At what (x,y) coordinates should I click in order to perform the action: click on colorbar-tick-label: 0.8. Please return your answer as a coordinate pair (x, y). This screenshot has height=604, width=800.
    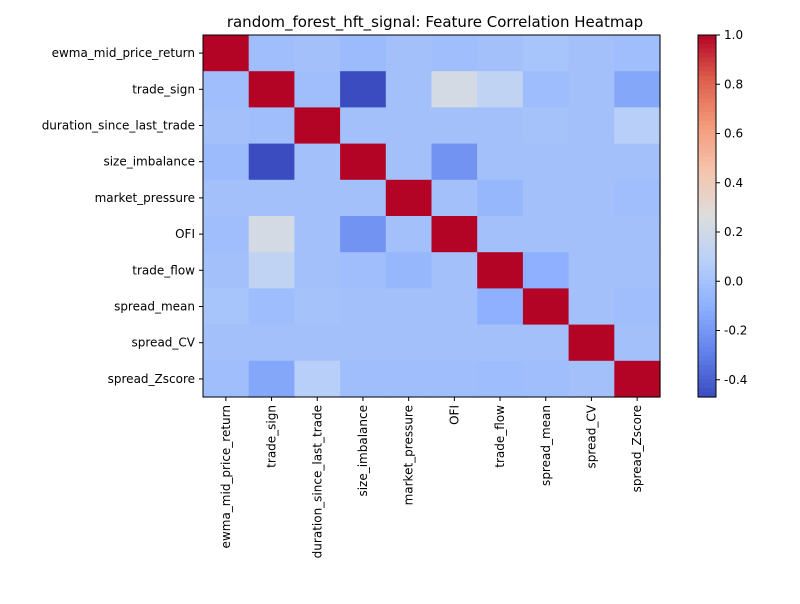
    Looking at the image, I should click on (733, 84).